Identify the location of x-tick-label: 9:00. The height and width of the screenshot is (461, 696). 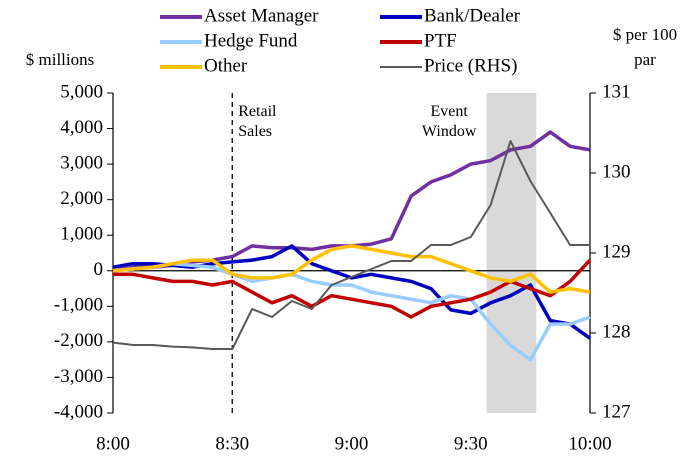
(352, 443).